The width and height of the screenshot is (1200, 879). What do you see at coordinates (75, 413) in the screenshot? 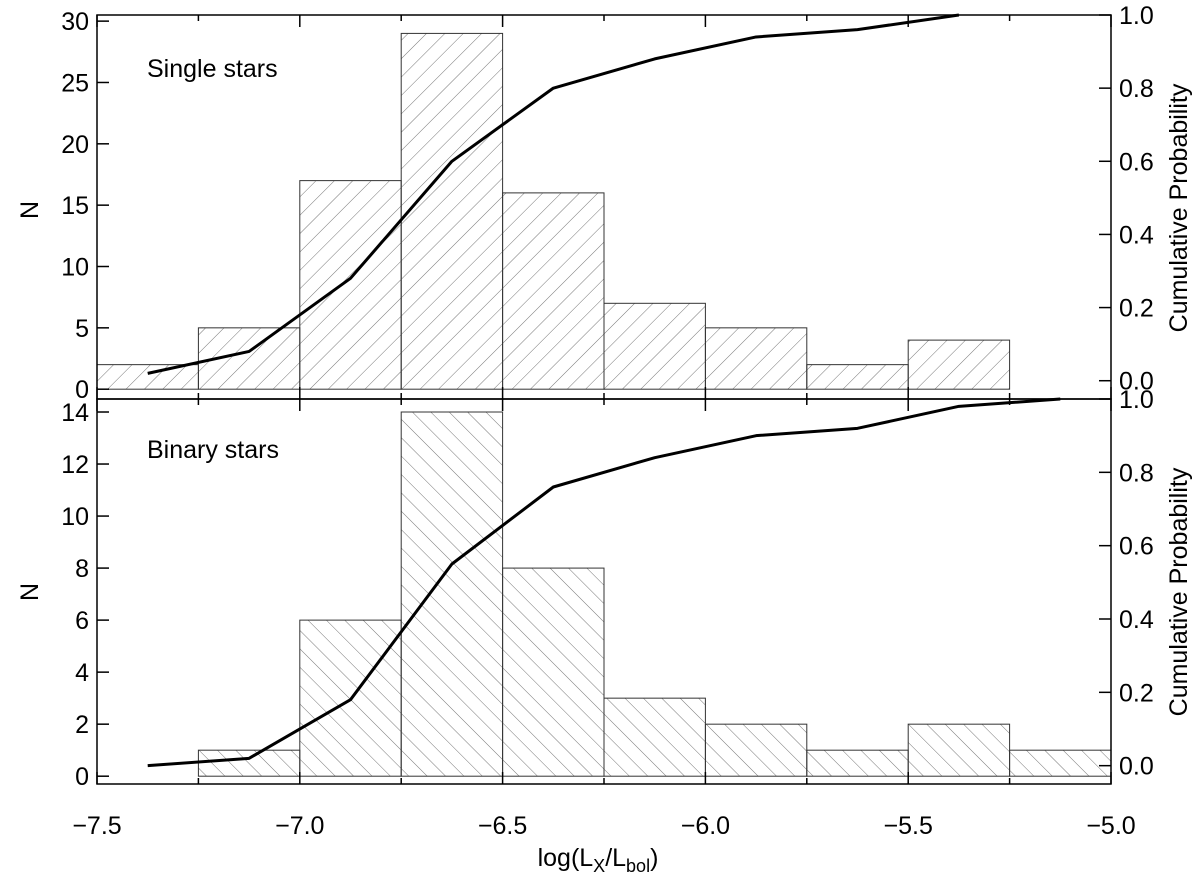
I see `y-tick-label-left: 14` at bounding box center [75, 413].